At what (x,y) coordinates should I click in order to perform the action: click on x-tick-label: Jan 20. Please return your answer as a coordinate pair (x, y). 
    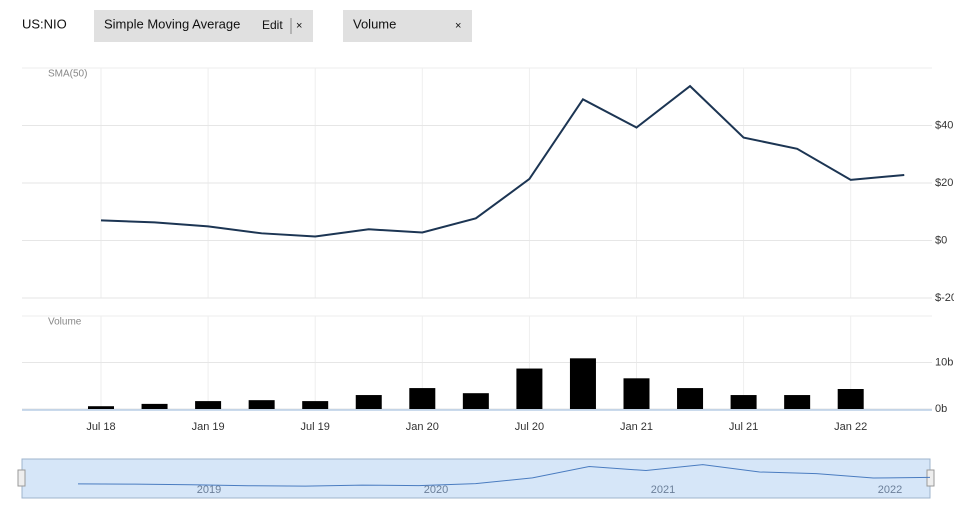
    Looking at the image, I should click on (422, 427).